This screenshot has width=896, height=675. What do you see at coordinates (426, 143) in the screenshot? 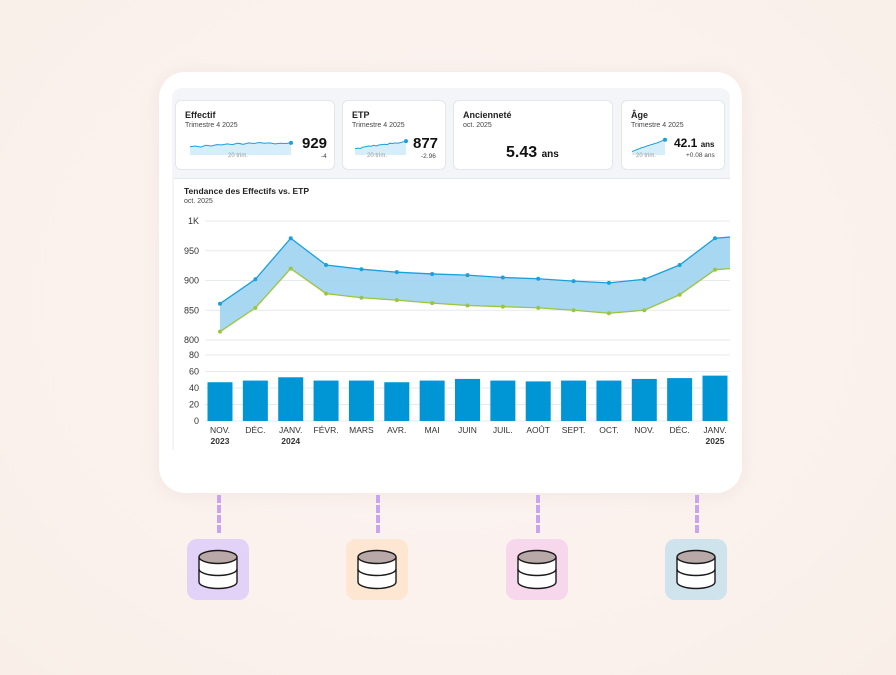
I see `kpi-value: 877` at bounding box center [426, 143].